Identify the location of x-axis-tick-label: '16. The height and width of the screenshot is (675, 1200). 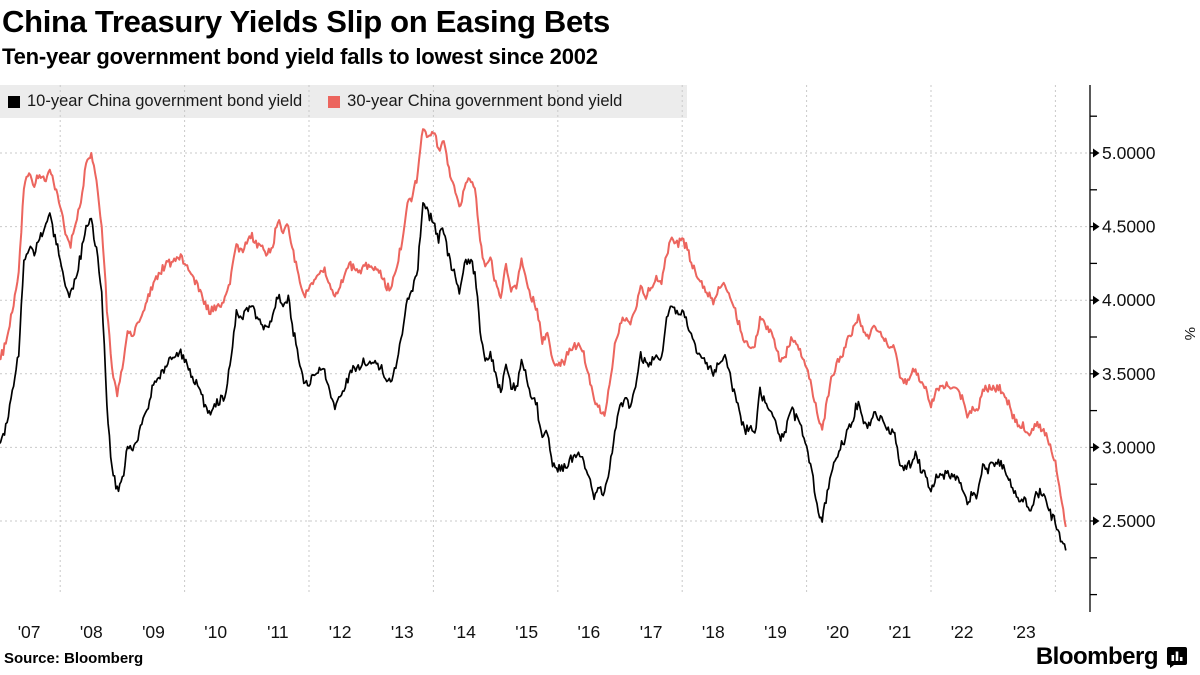
(588, 632).